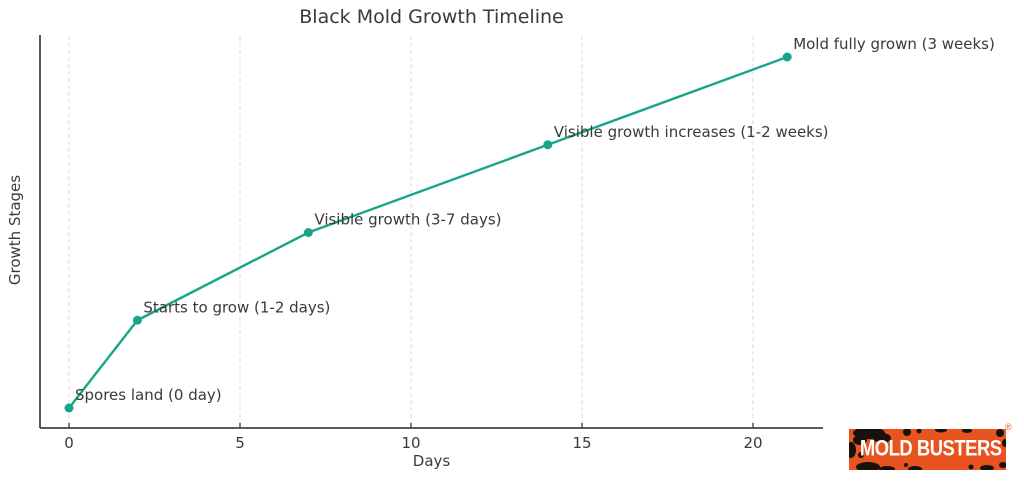 This screenshot has height=482, width=1024. I want to click on x-tick-label-5: 5, so click(240, 443).